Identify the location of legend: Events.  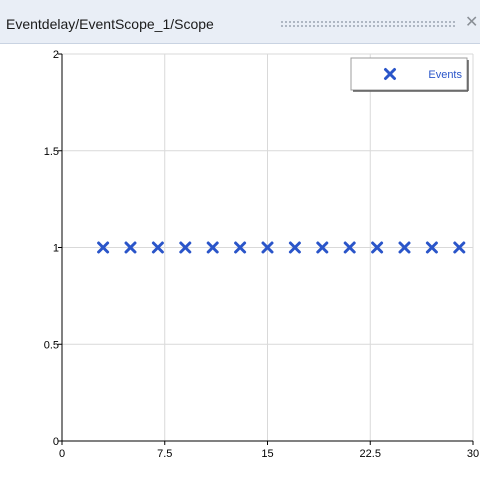
(409, 74).